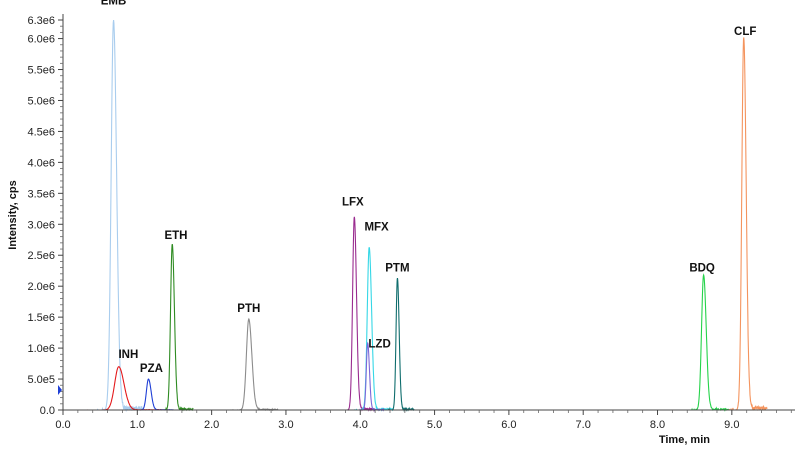 This screenshot has height=455, width=800. What do you see at coordinates (41, 225) in the screenshot?
I see `y-tick-label: 3.0e6` at bounding box center [41, 225].